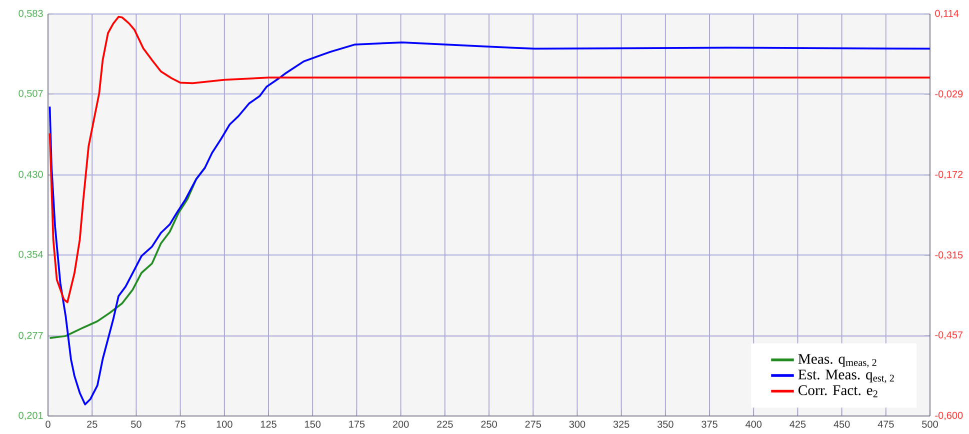  I want to click on legend-label: Meas. q$_{meas, 2}$, so click(837, 361).